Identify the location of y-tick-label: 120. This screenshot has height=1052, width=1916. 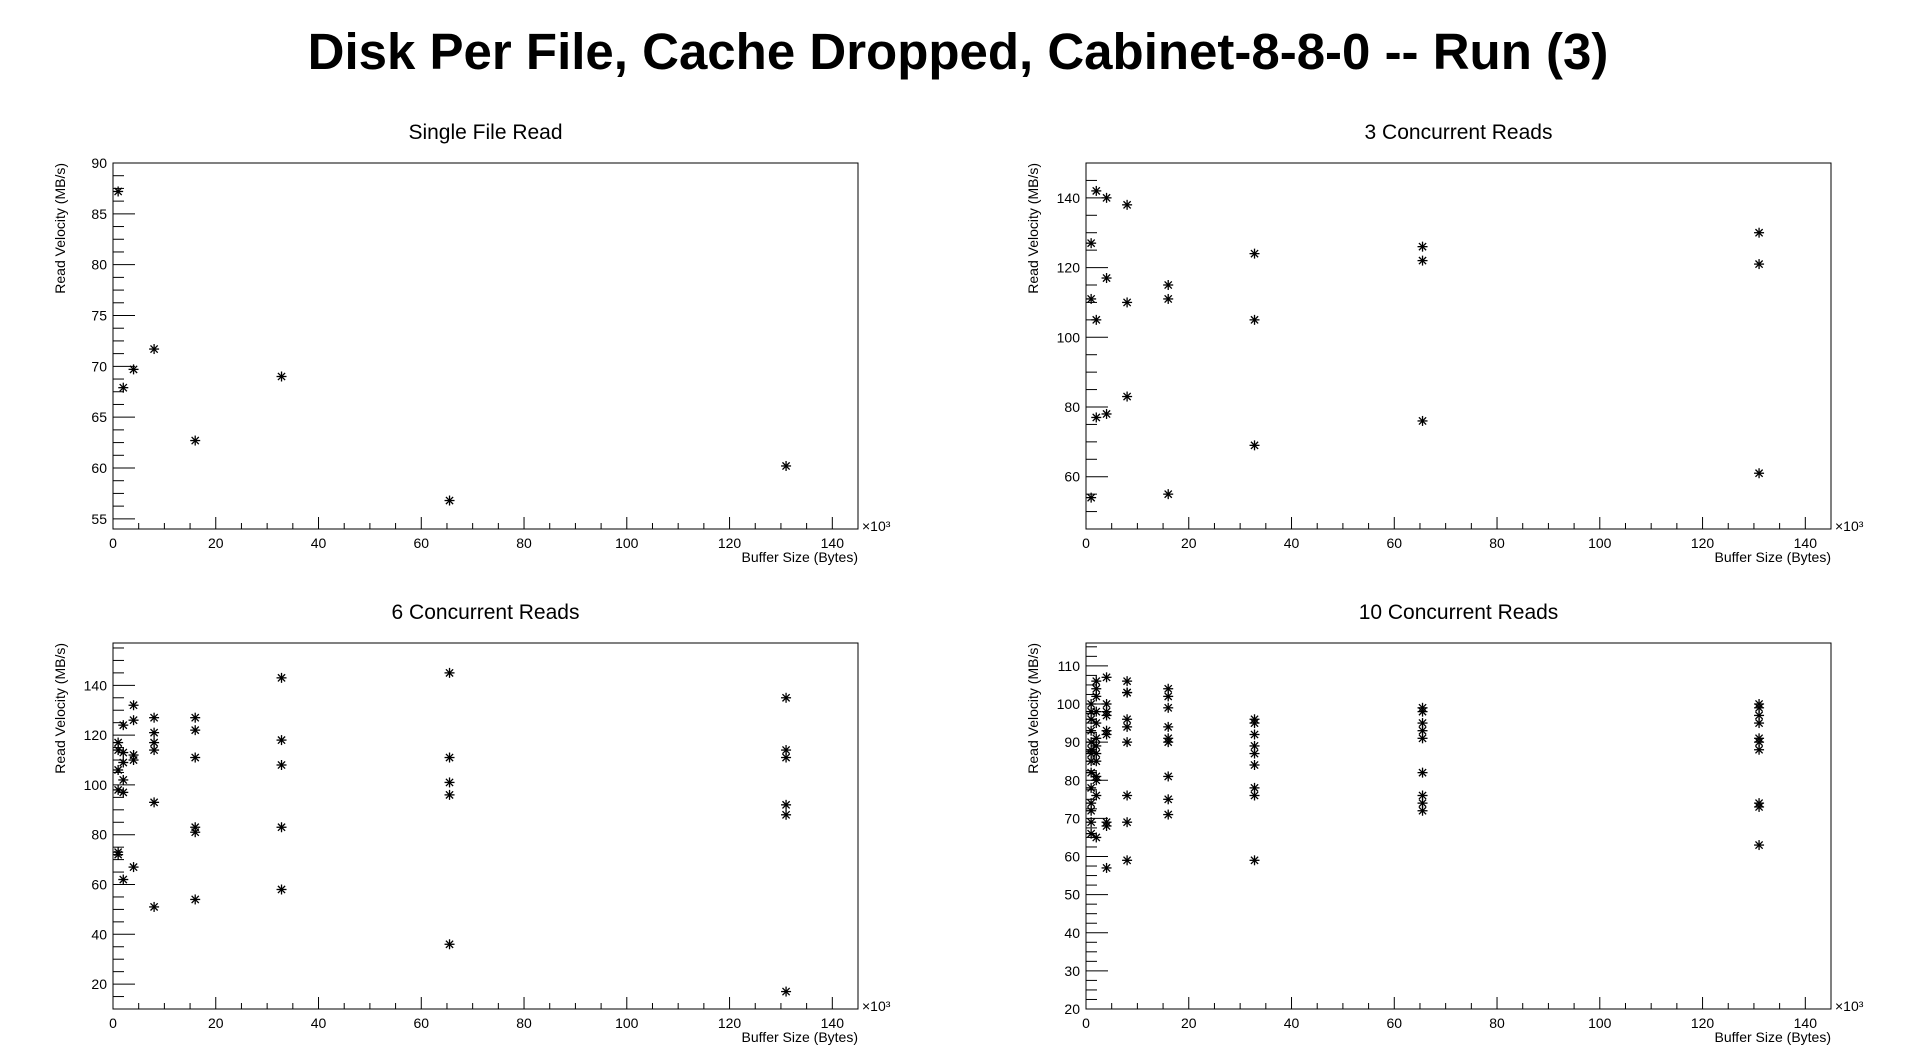
(96, 735).